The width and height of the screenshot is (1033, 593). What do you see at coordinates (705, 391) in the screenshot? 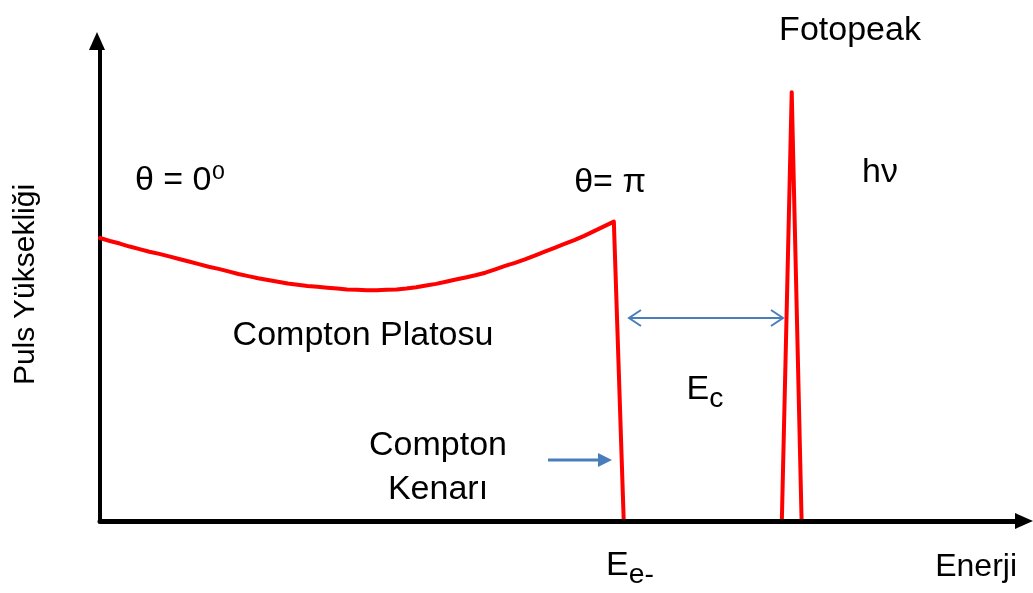
I see `annotation: E$_{c}$` at bounding box center [705, 391].